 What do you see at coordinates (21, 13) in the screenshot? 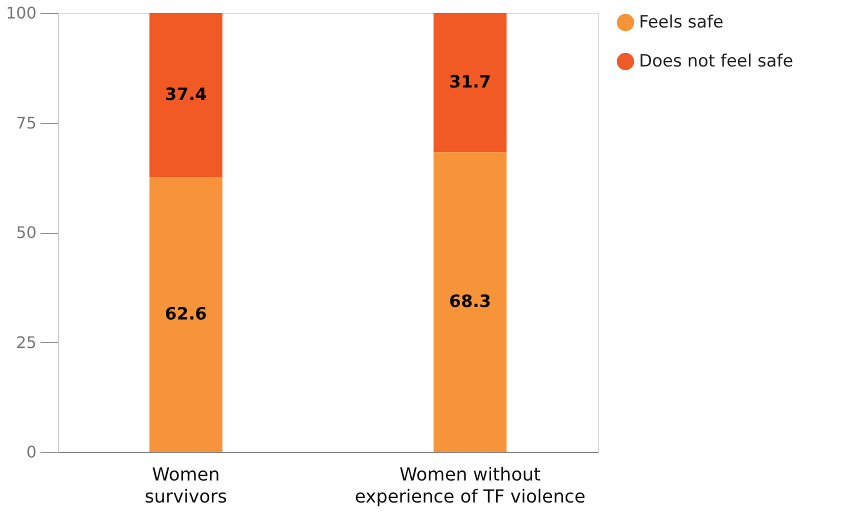
I see `y-tick-label: 100` at bounding box center [21, 13].